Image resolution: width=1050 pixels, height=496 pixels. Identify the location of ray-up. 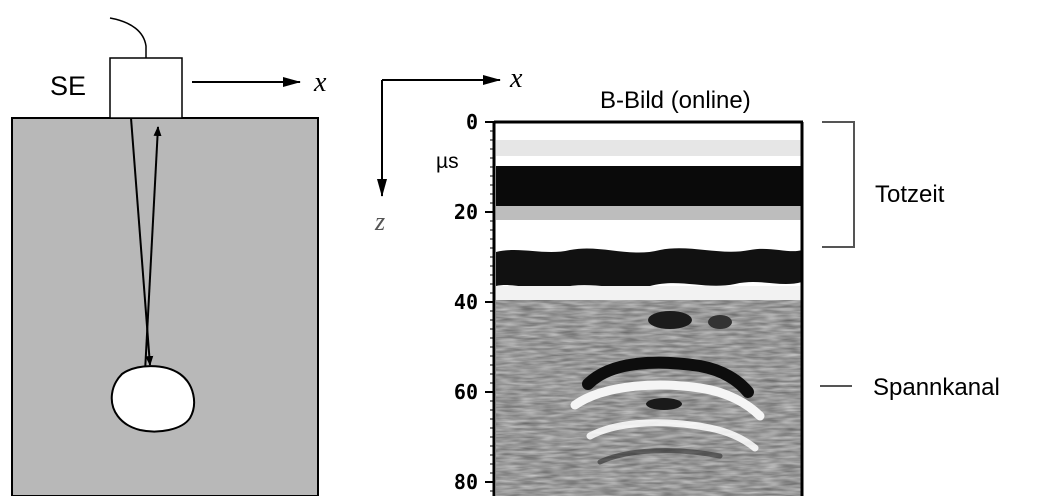
(153, 249).